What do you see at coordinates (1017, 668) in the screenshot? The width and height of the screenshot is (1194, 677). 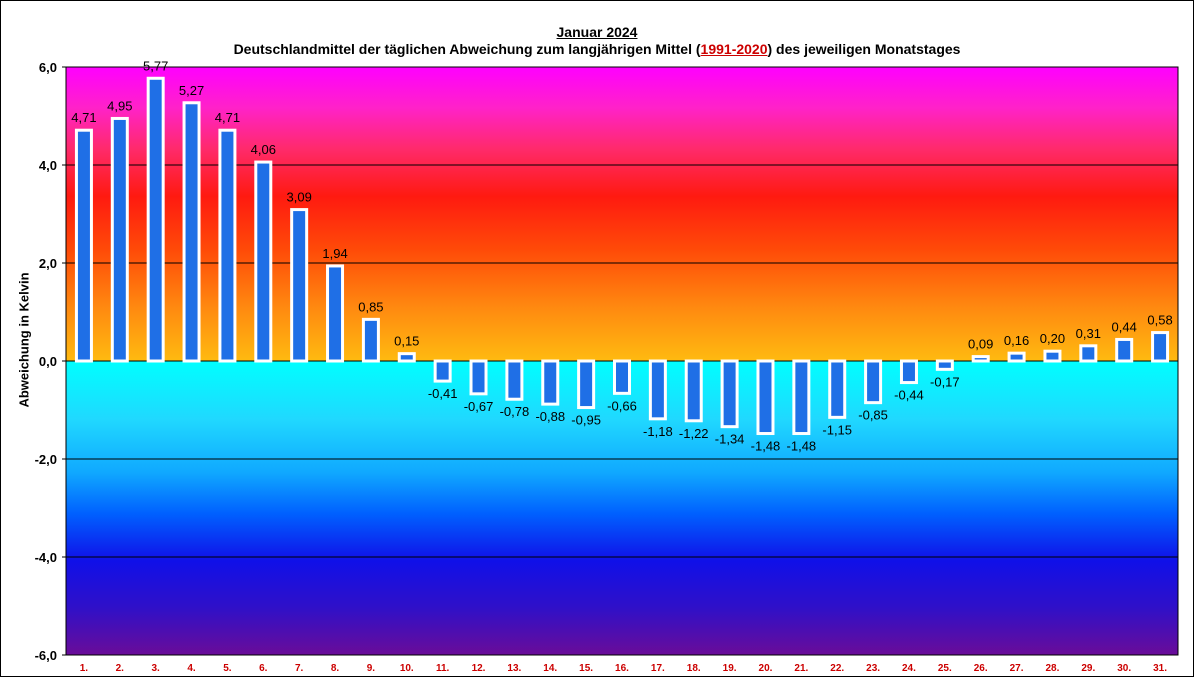 I see `x-tick-label: 27.` at bounding box center [1017, 668].